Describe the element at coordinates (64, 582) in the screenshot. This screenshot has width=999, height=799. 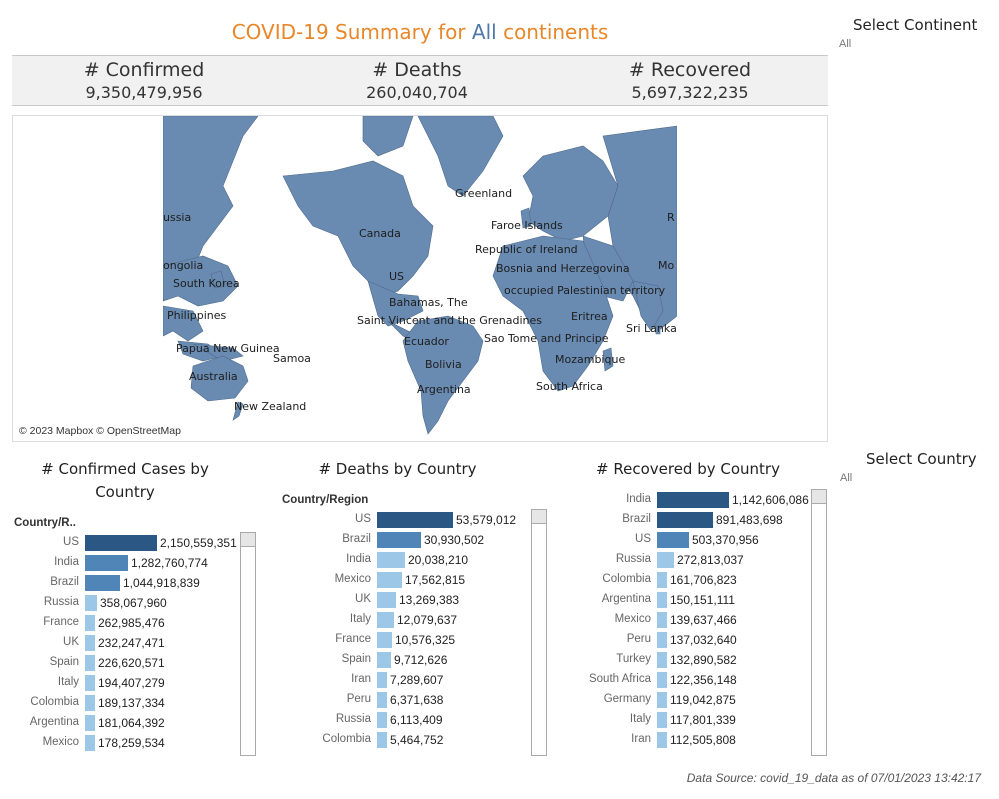
I see `confirmed-row-label: Brazil` at that location.